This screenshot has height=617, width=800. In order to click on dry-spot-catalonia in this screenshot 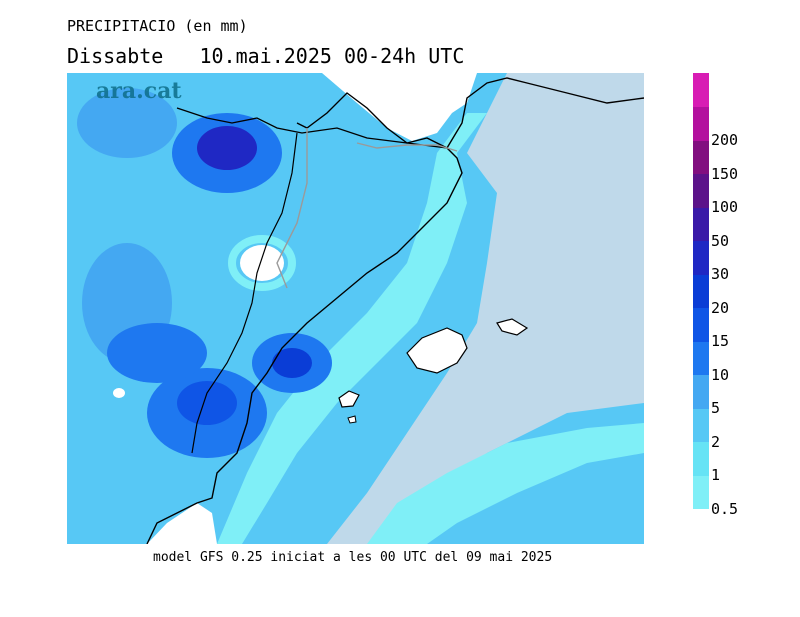, I will do `click(262, 263)`.